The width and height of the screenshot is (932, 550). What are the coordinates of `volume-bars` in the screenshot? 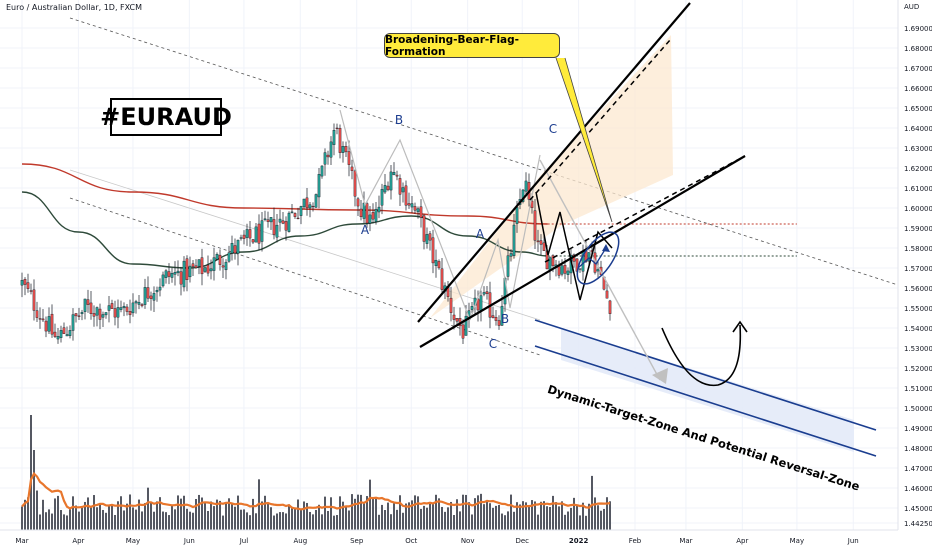 It's located at (316, 472).